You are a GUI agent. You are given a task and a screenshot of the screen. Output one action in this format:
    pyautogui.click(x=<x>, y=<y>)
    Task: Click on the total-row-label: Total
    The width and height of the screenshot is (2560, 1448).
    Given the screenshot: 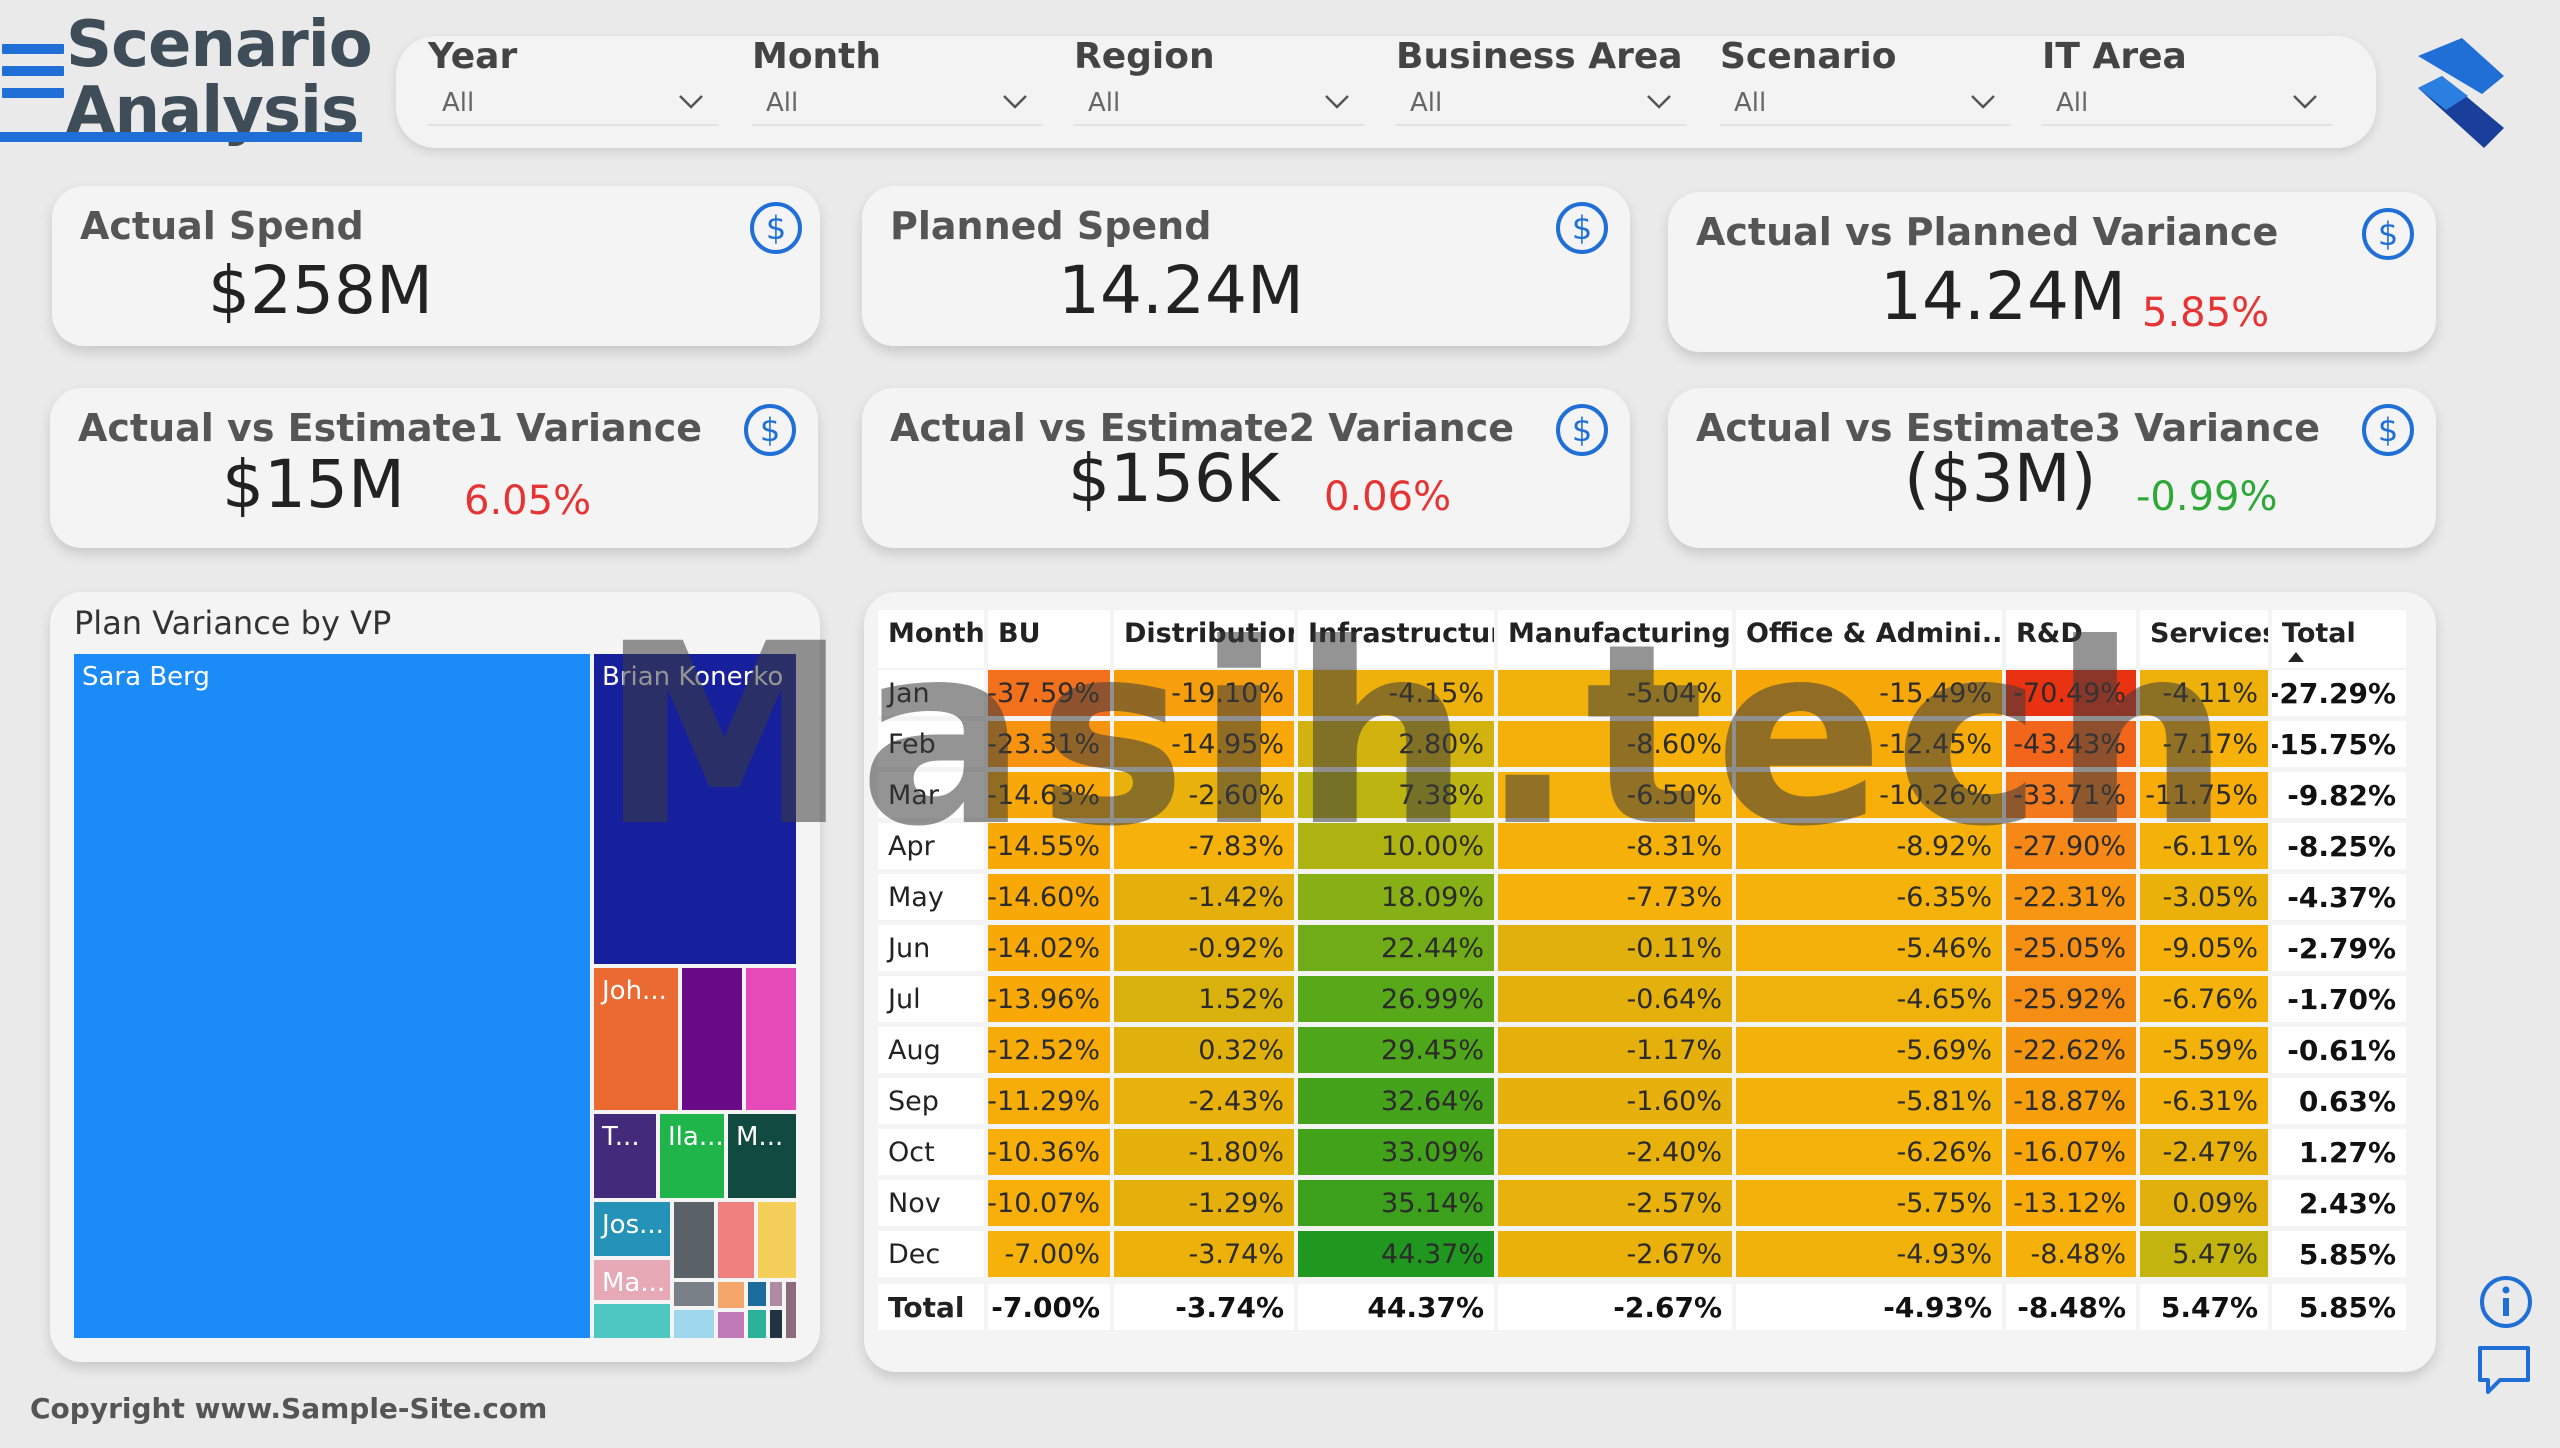 What is the action you would take?
    pyautogui.click(x=931, y=1307)
    